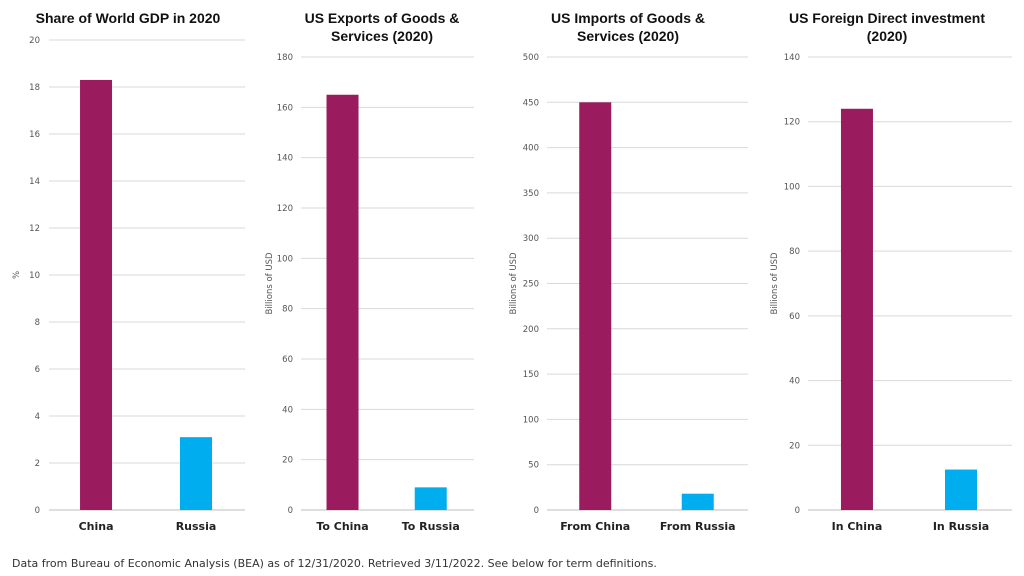  Describe the element at coordinates (342, 302) in the screenshot. I see `bar-to-china` at that location.